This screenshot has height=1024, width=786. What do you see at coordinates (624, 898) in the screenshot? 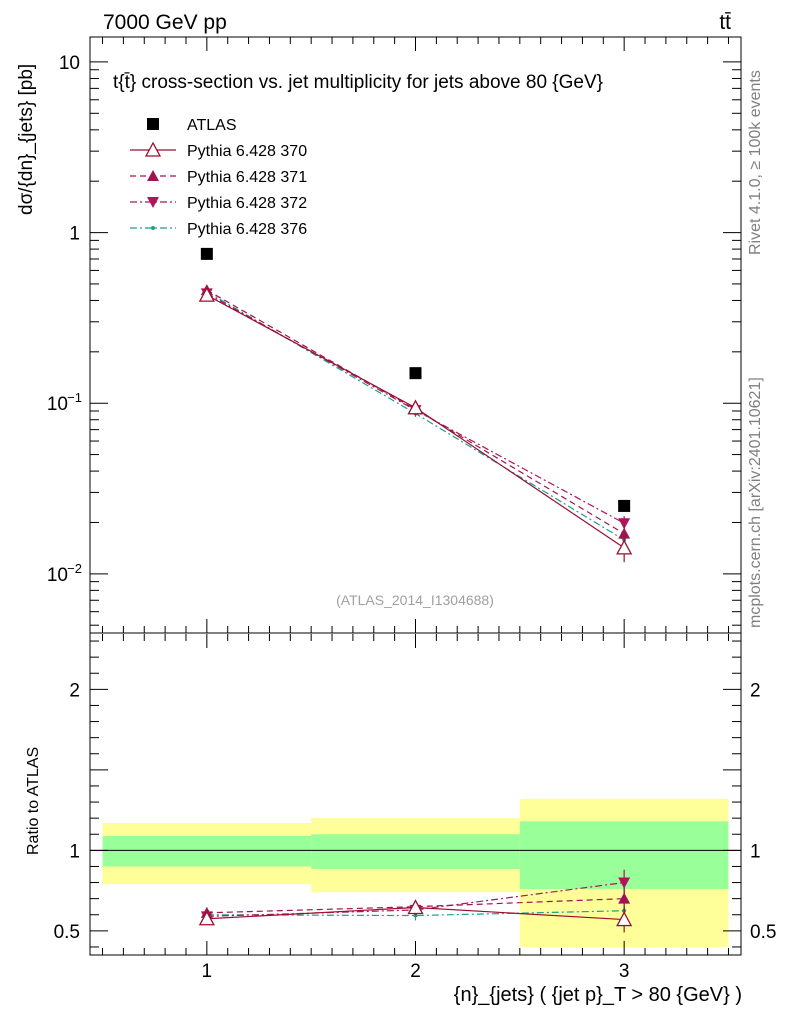
I see `ratio-point-p371` at bounding box center [624, 898].